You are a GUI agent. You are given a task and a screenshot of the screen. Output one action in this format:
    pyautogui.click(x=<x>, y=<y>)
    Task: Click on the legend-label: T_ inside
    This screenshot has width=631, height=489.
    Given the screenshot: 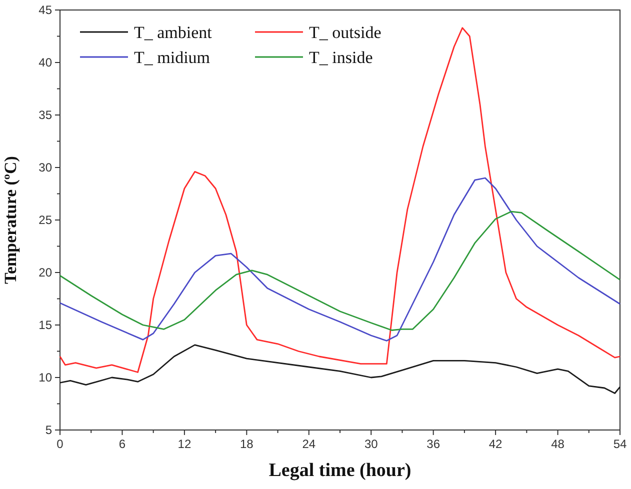 What is the action you would take?
    pyautogui.click(x=341, y=57)
    